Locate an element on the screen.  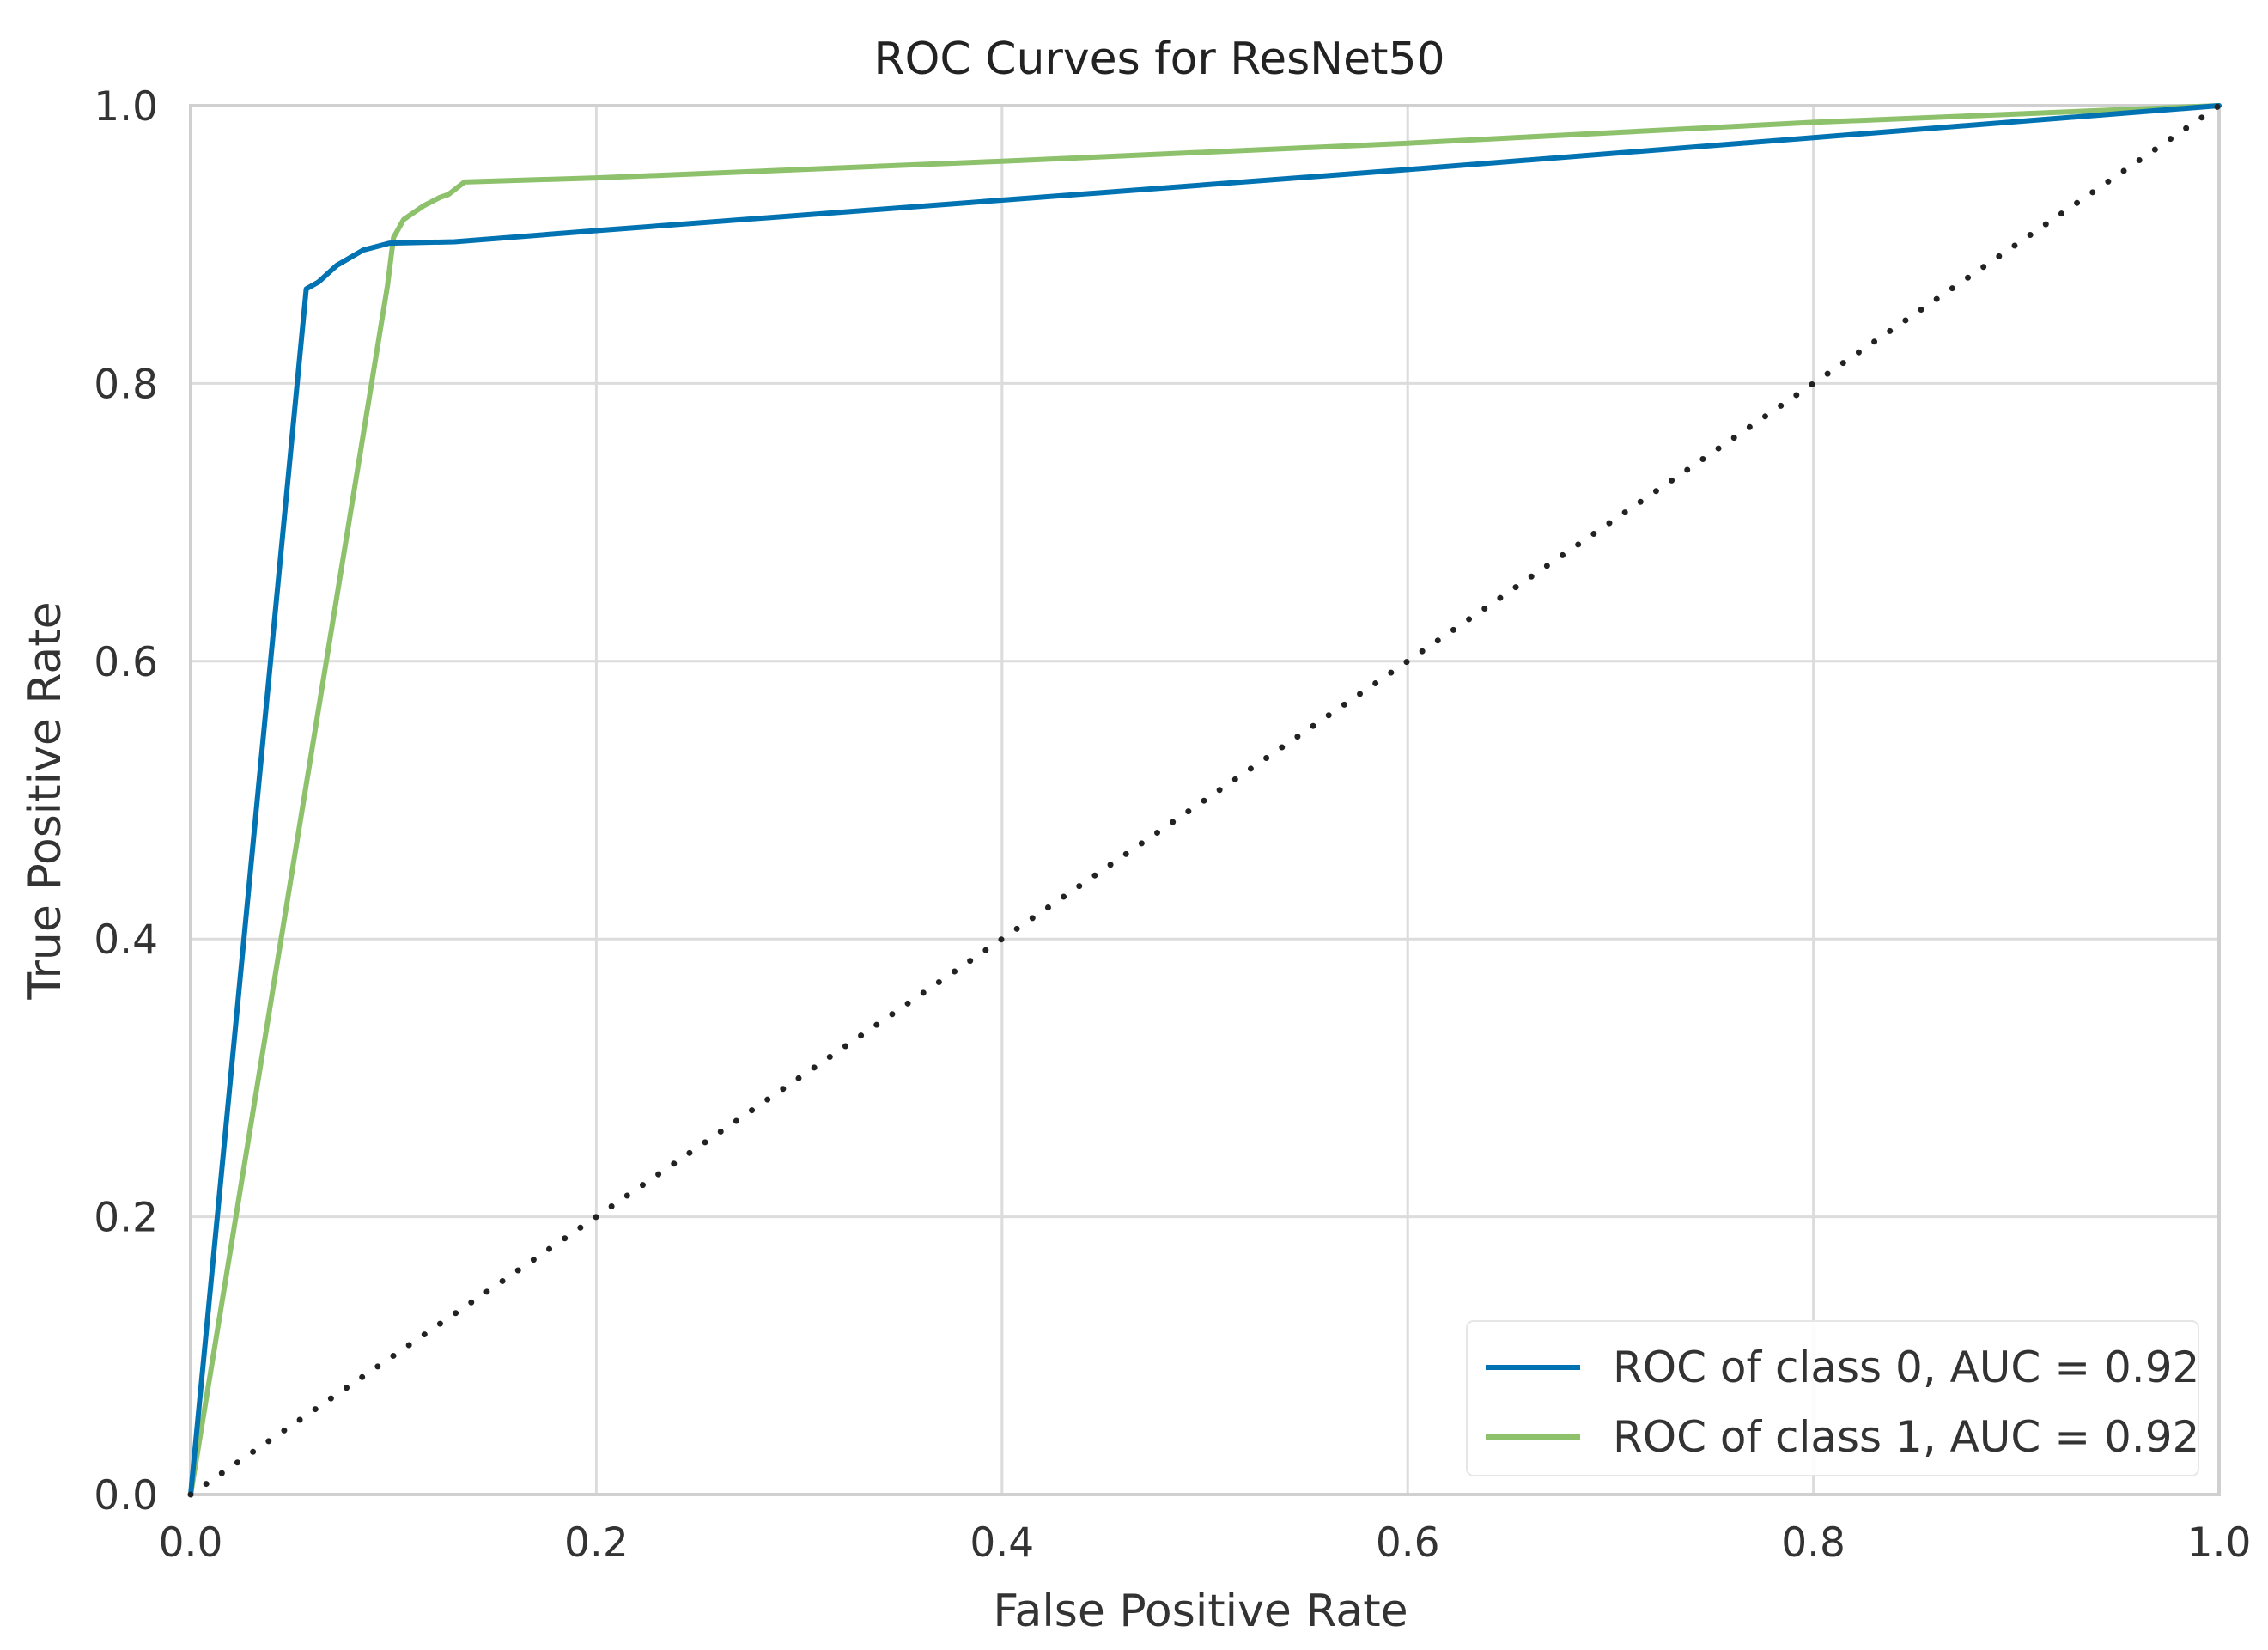
x-axis-title: False Positive Rate is located at coordinates (1200, 1611).